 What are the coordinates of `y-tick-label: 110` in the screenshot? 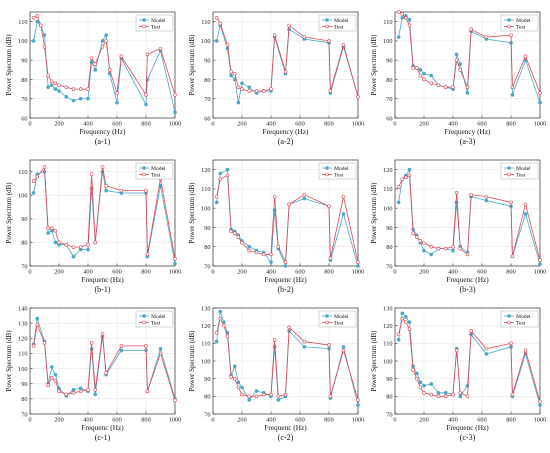 It's located at (22, 354).